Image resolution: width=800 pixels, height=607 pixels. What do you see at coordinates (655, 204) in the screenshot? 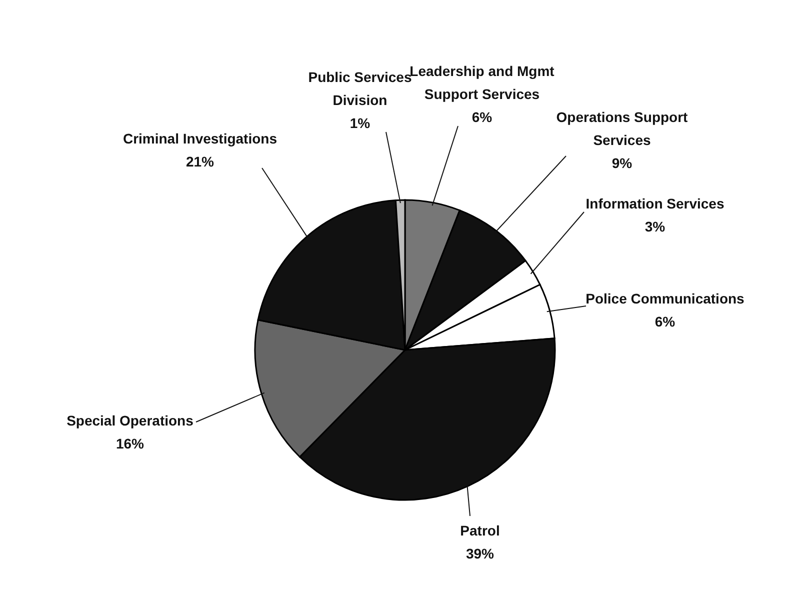
I see `slice-label: Information Services` at bounding box center [655, 204].